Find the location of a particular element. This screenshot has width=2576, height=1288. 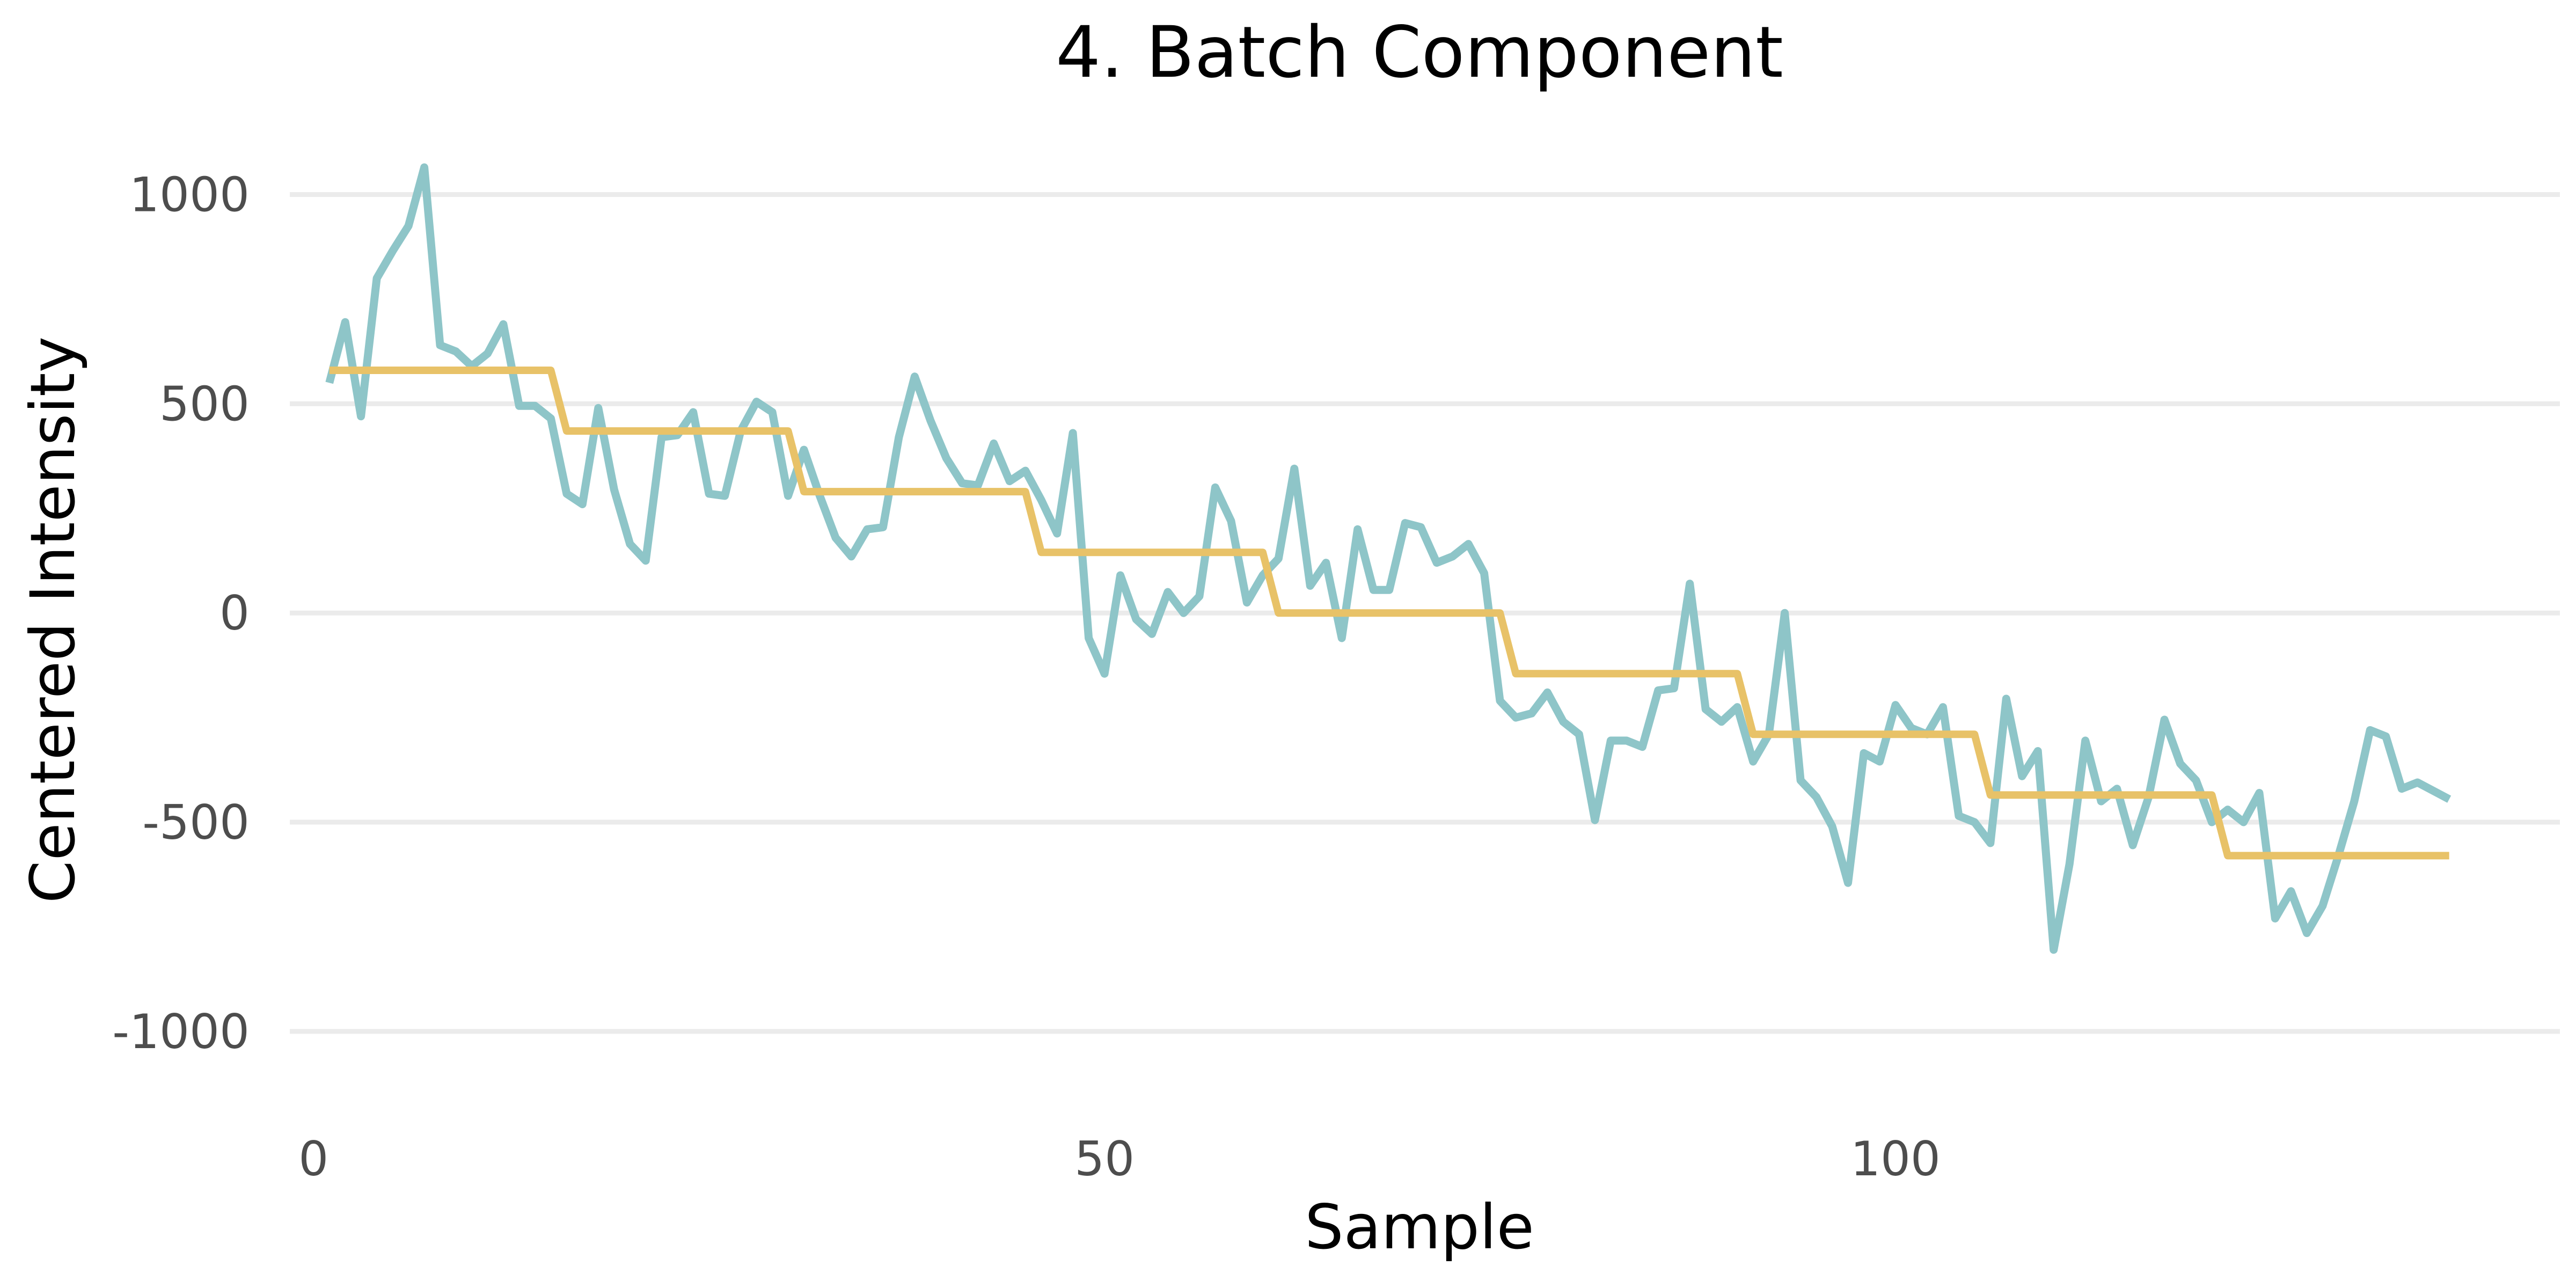

y-tick-labels: 1000 500 0 -500 -1000 is located at coordinates (181, 613).